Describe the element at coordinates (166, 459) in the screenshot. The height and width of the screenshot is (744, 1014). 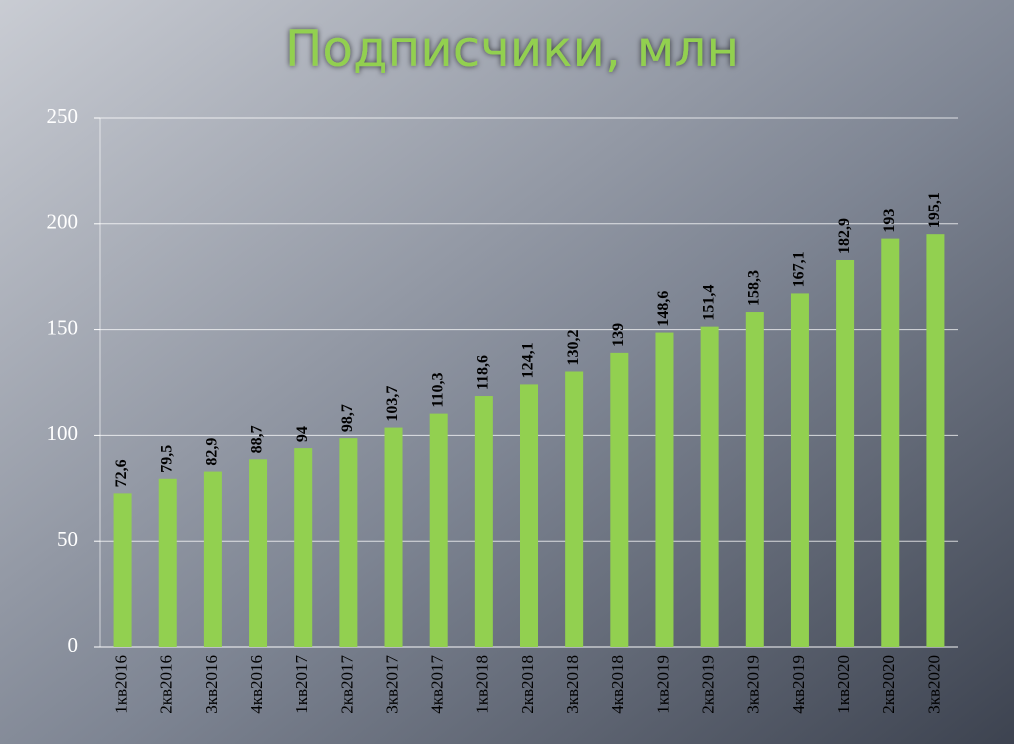
I see `value-label: 79,5` at that location.